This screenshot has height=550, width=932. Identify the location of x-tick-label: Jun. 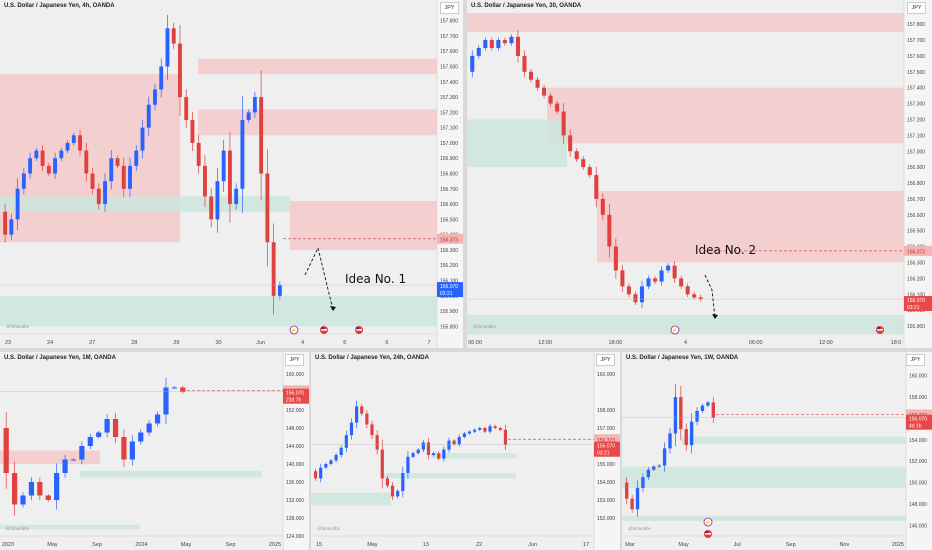
(260, 343).